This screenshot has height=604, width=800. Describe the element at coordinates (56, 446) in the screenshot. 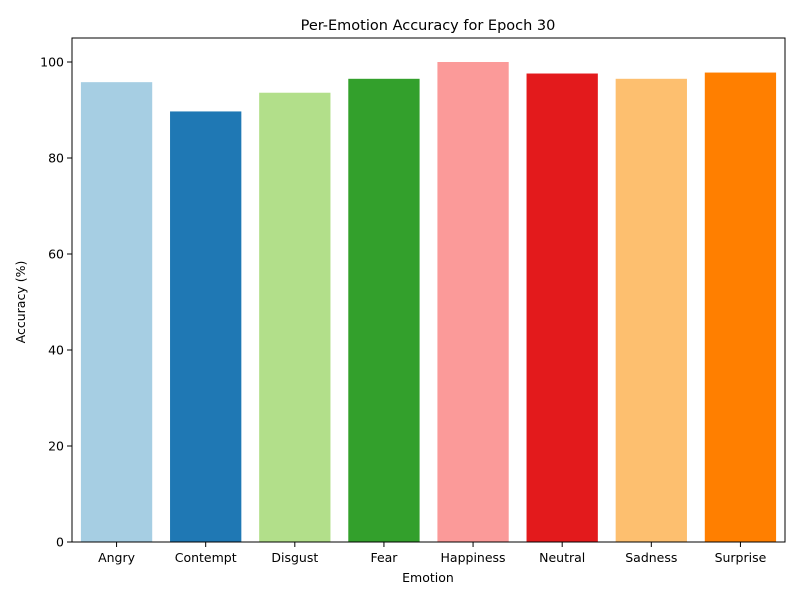

I see `y-tick-label: 20` at that location.